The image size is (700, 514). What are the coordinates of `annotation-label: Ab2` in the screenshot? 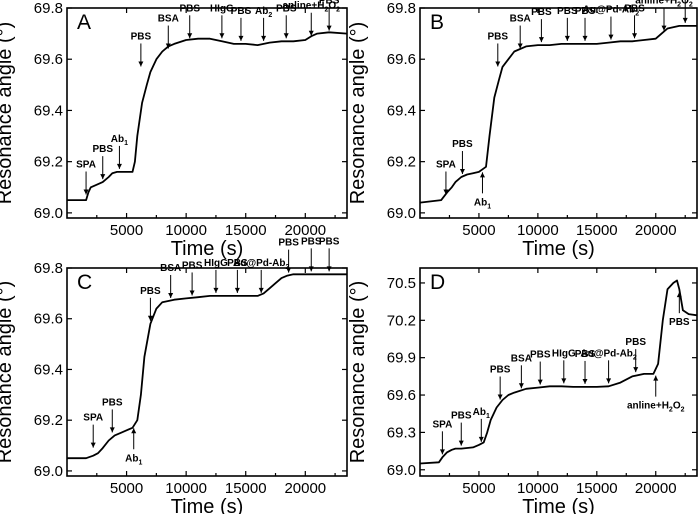 It's located at (263, 12).